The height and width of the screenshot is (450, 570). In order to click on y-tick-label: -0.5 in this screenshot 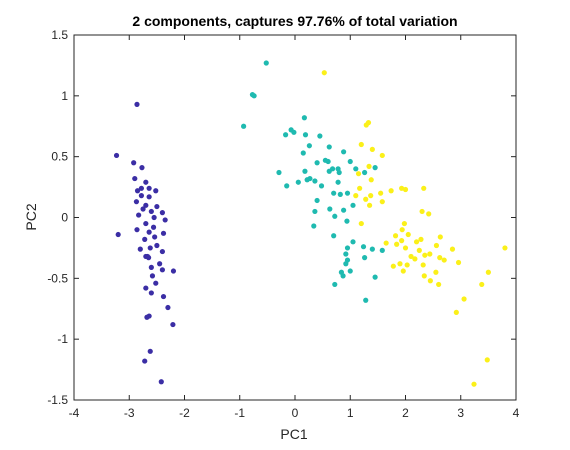, I will do `click(57, 278)`.